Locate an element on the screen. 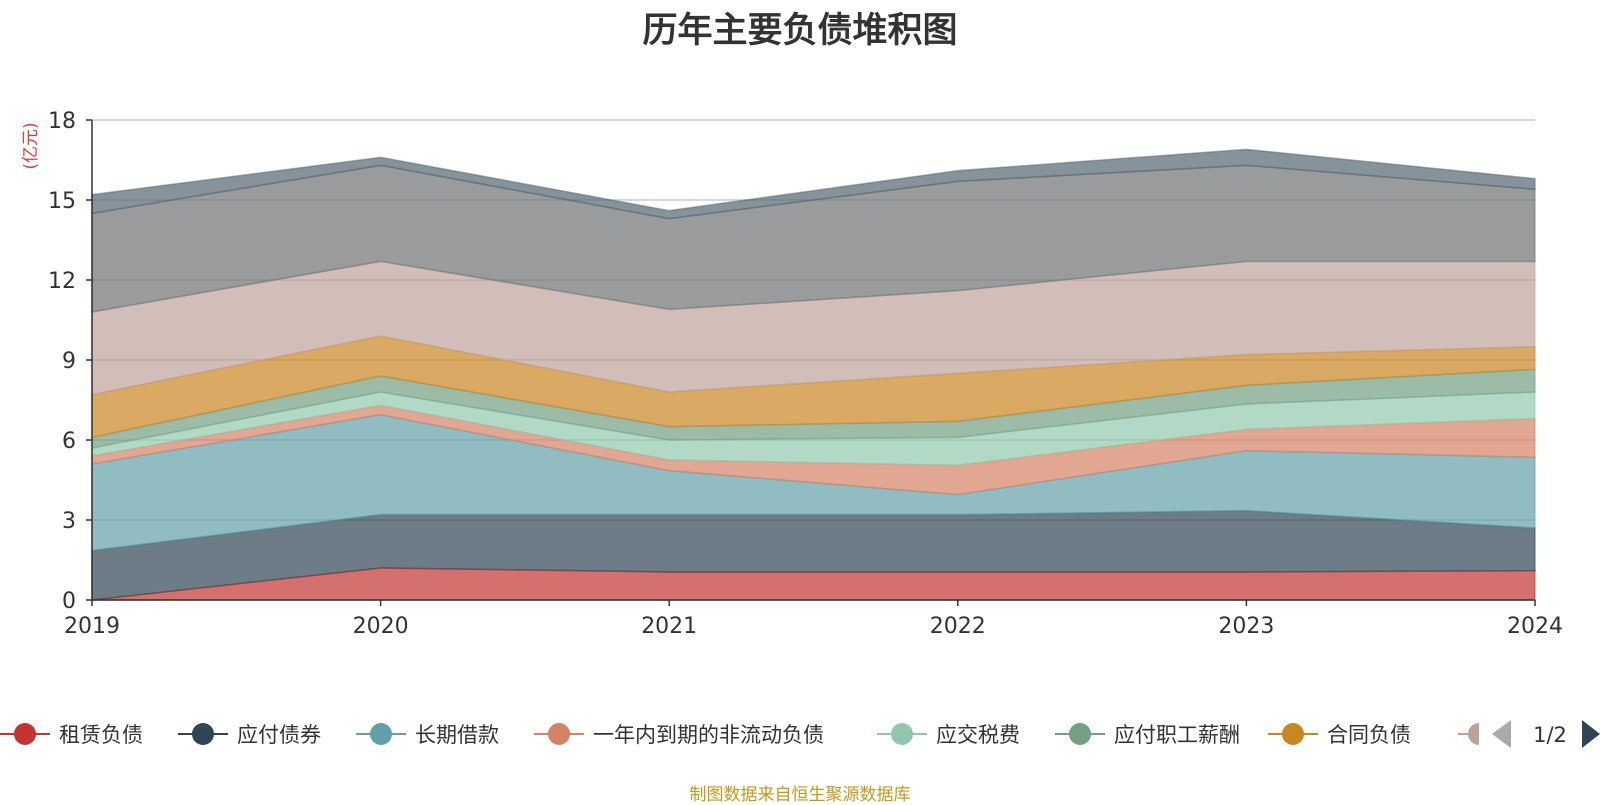 The height and width of the screenshot is (805, 1600). x-tick-label: 2021 is located at coordinates (669, 626).